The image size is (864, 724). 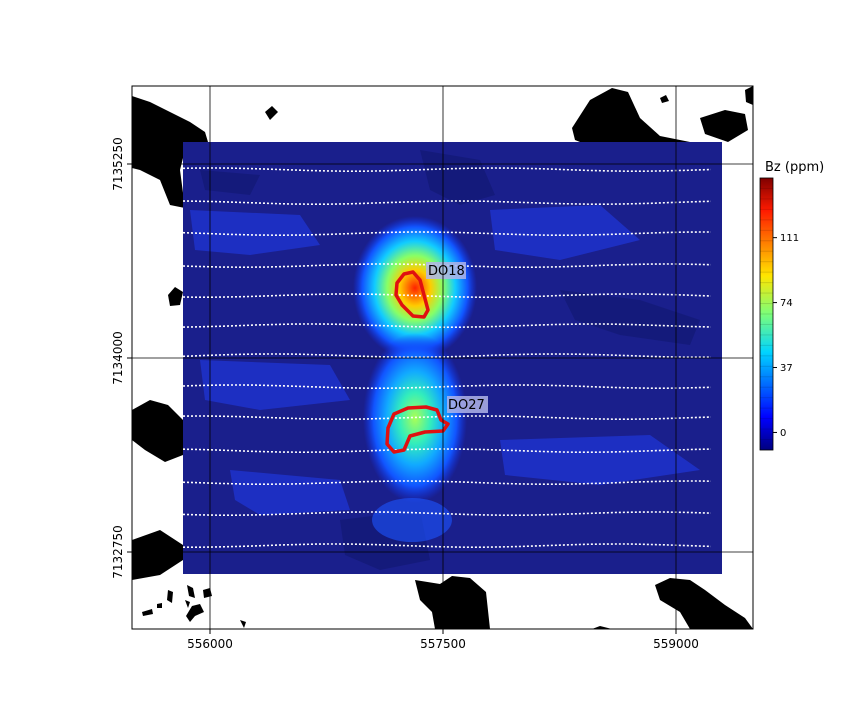 What do you see at coordinates (452, 602) in the screenshot?
I see `outcrop-south` at bounding box center [452, 602].